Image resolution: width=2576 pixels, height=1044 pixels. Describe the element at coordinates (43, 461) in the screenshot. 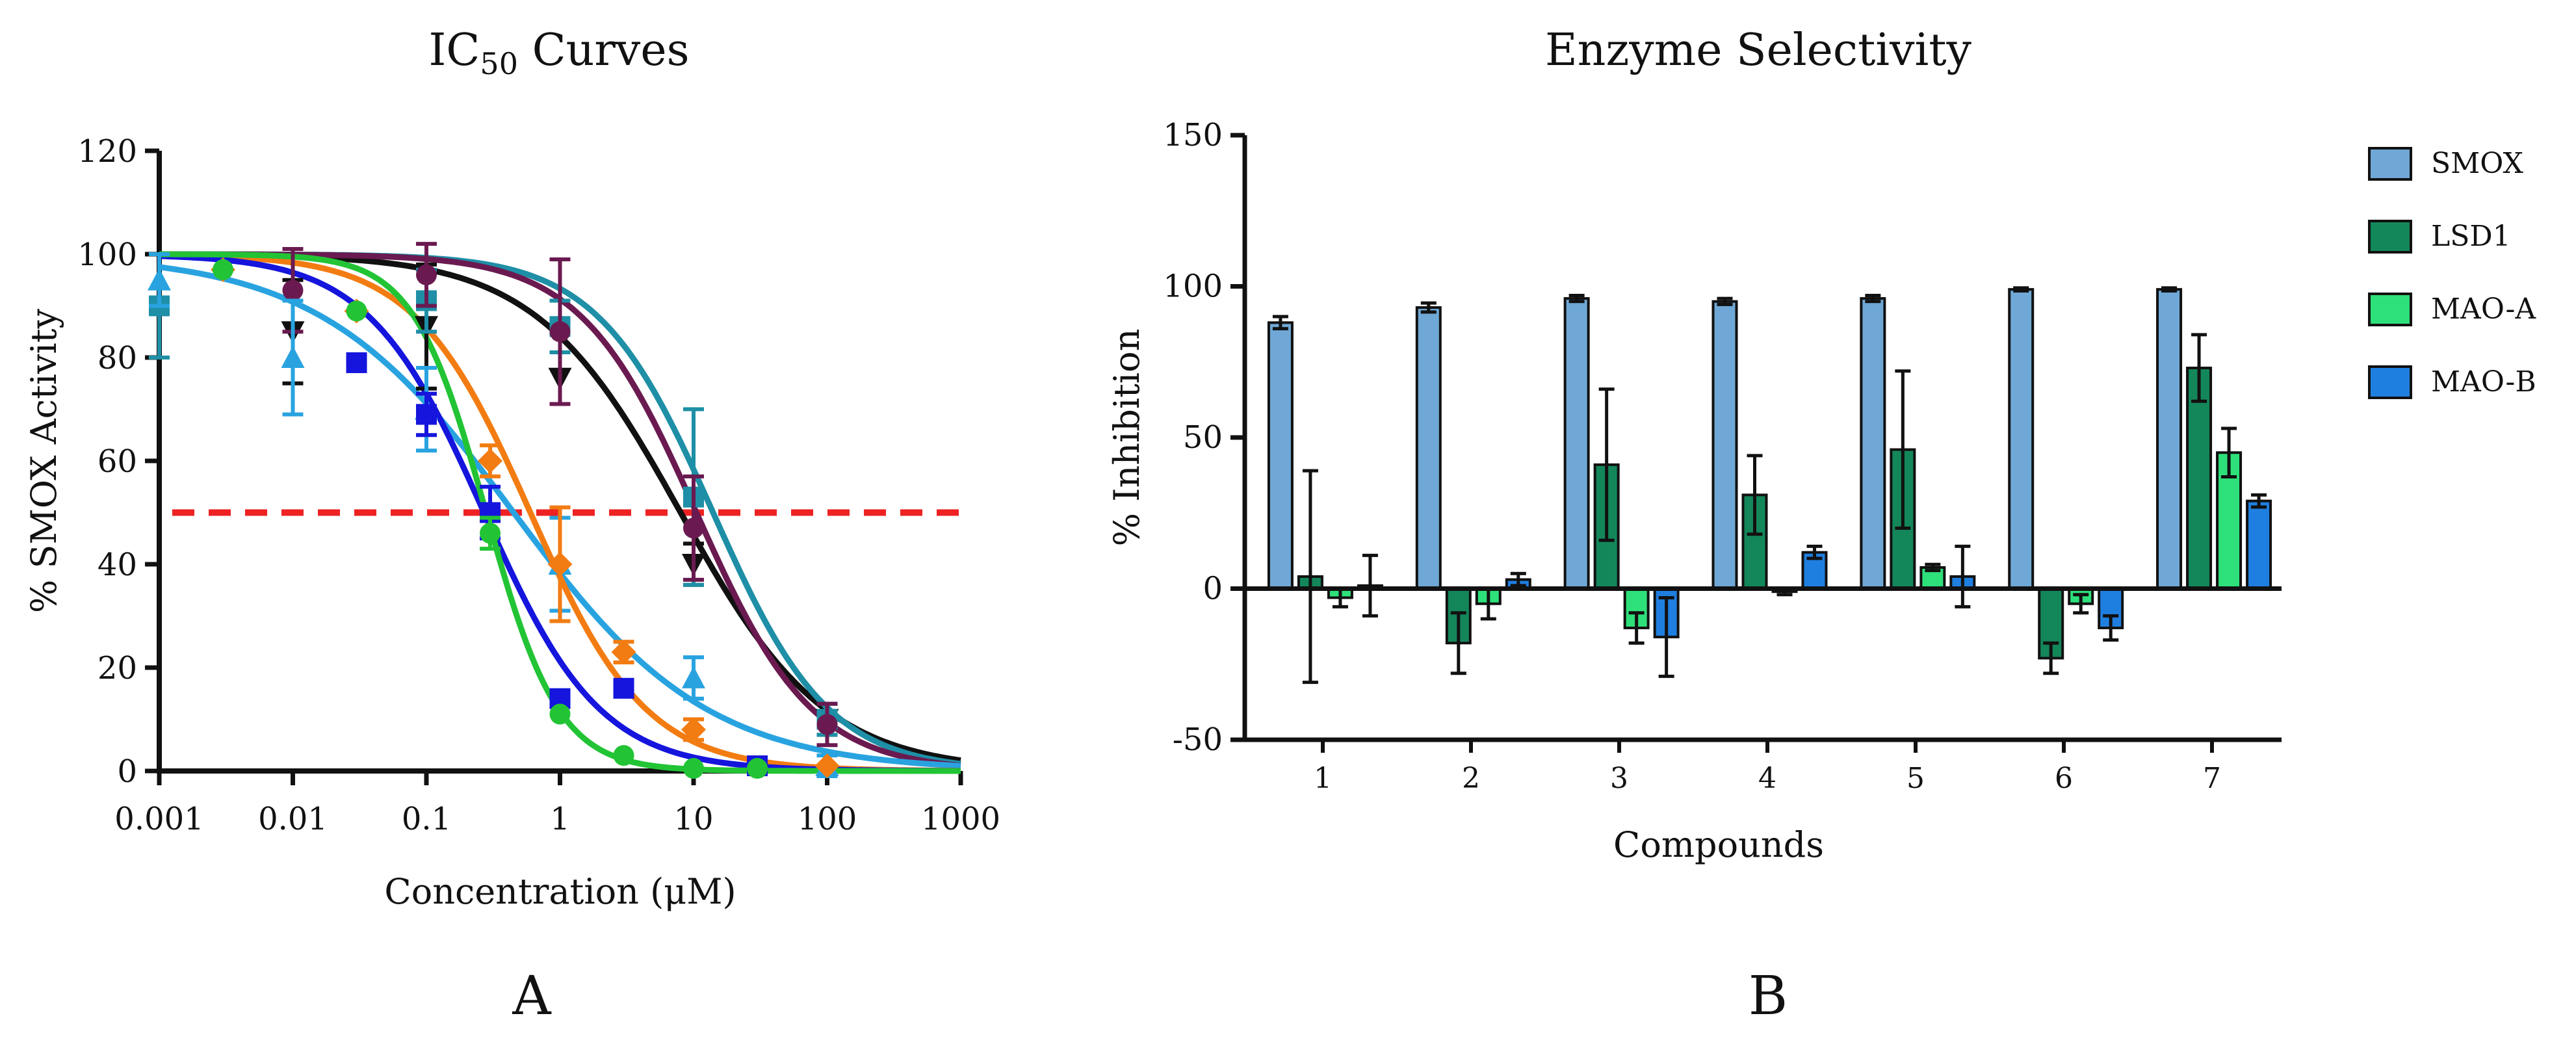

I see `chart-a-y-label: % SMOX Activity` at that location.